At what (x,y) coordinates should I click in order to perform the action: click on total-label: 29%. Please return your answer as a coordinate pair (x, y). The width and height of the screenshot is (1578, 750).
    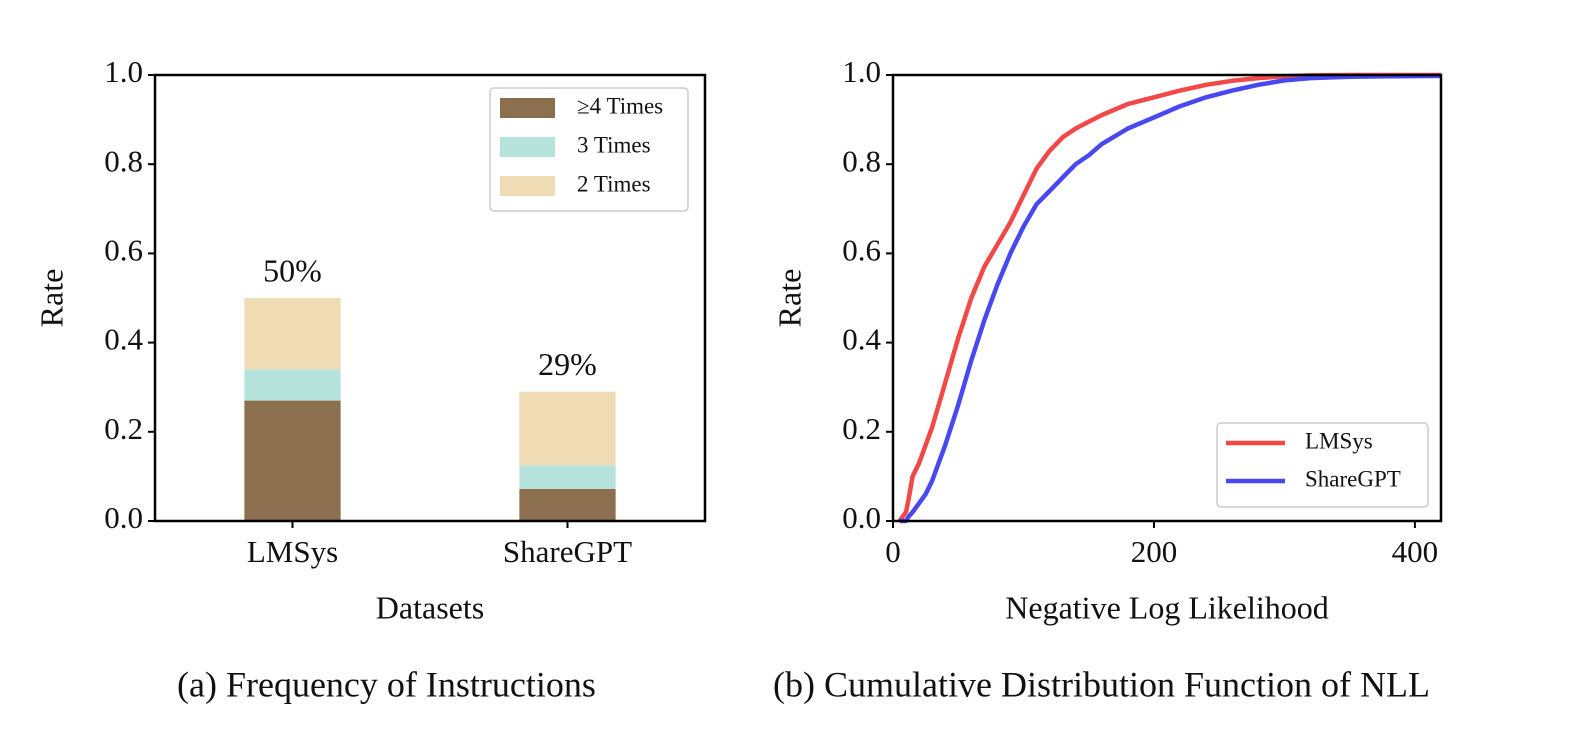
    Looking at the image, I should click on (567, 364).